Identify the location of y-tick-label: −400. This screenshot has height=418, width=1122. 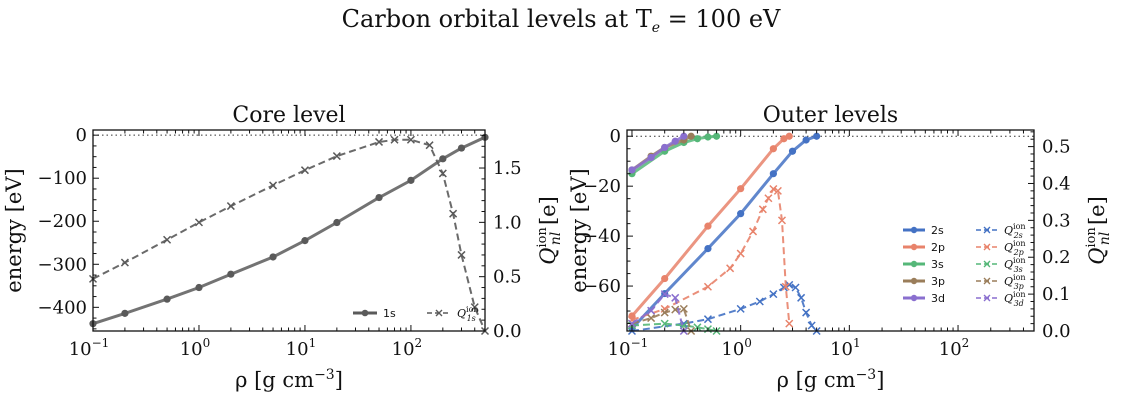
(62, 307).